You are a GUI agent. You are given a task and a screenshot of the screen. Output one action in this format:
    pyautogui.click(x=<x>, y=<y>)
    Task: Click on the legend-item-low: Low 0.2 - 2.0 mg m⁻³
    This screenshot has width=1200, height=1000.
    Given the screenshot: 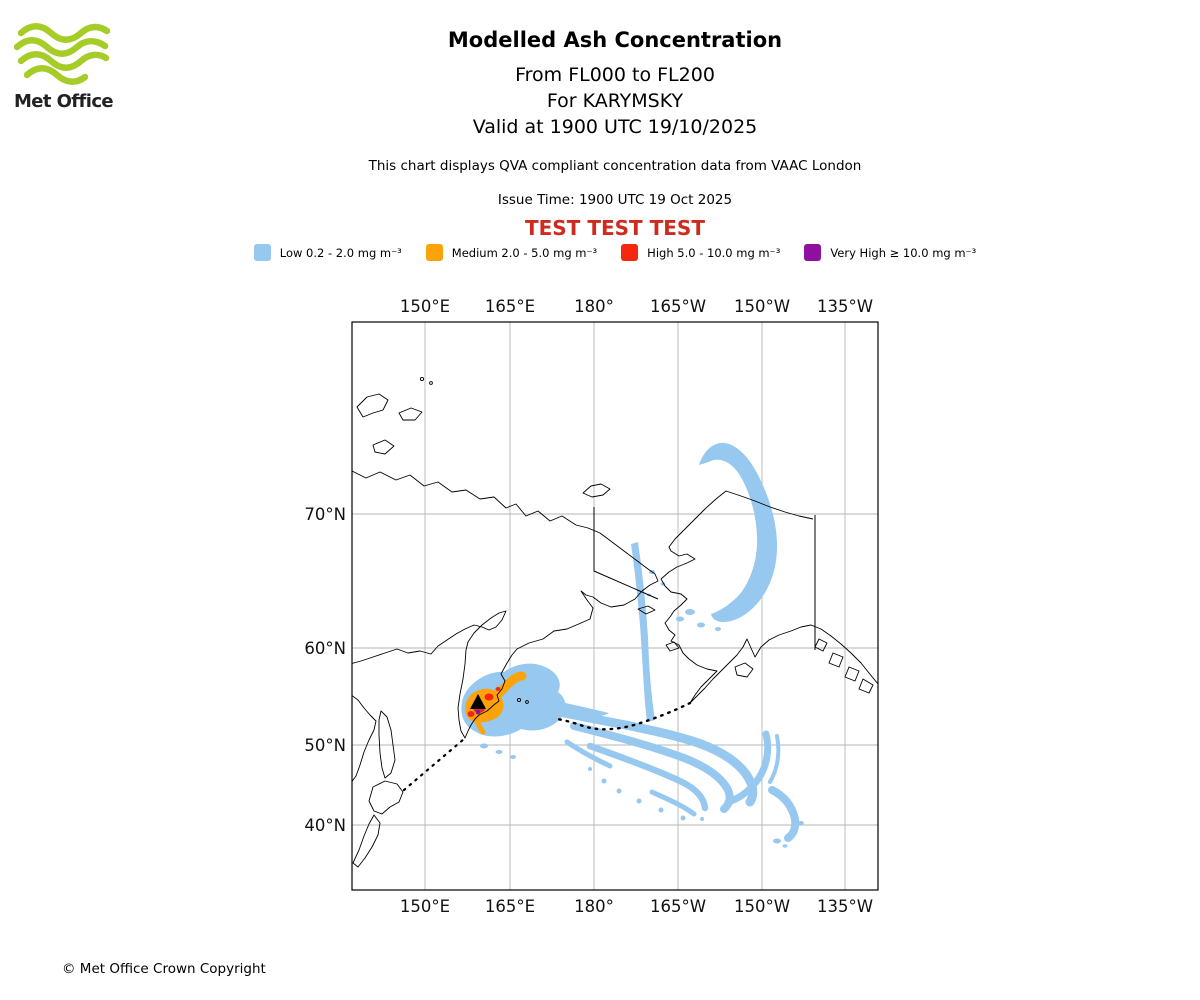 What is the action you would take?
    pyautogui.click(x=327, y=252)
    